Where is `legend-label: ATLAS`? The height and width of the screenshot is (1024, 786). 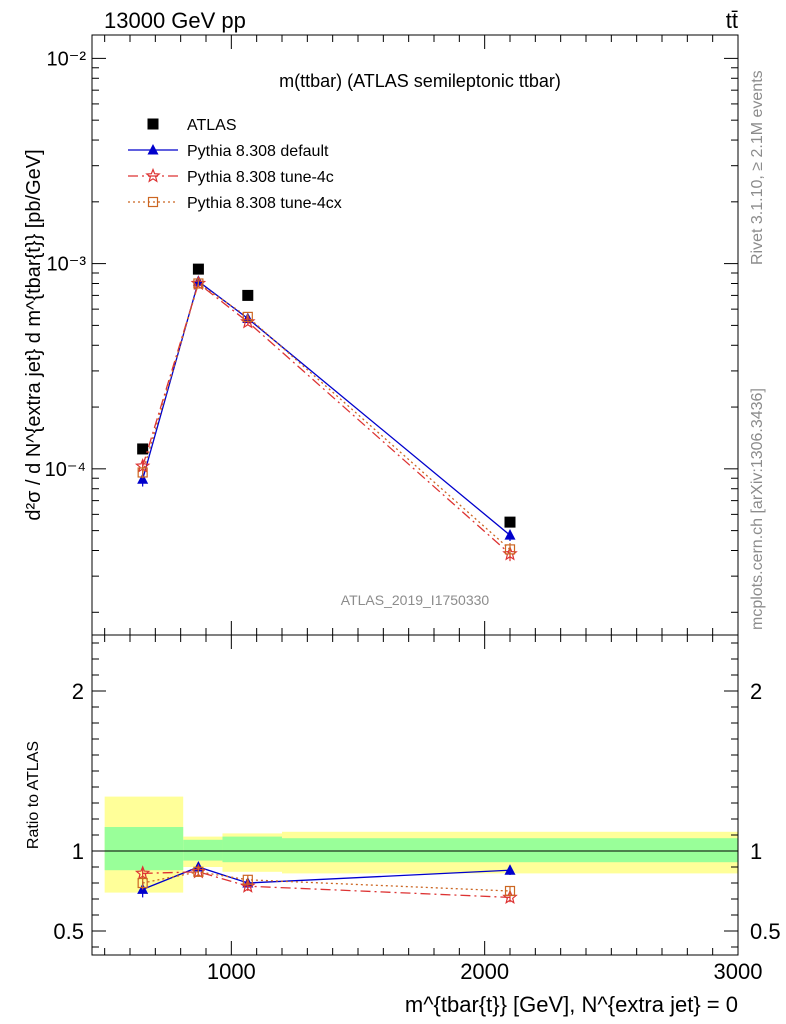
legend-label: ATLAS is located at coordinates (212, 125).